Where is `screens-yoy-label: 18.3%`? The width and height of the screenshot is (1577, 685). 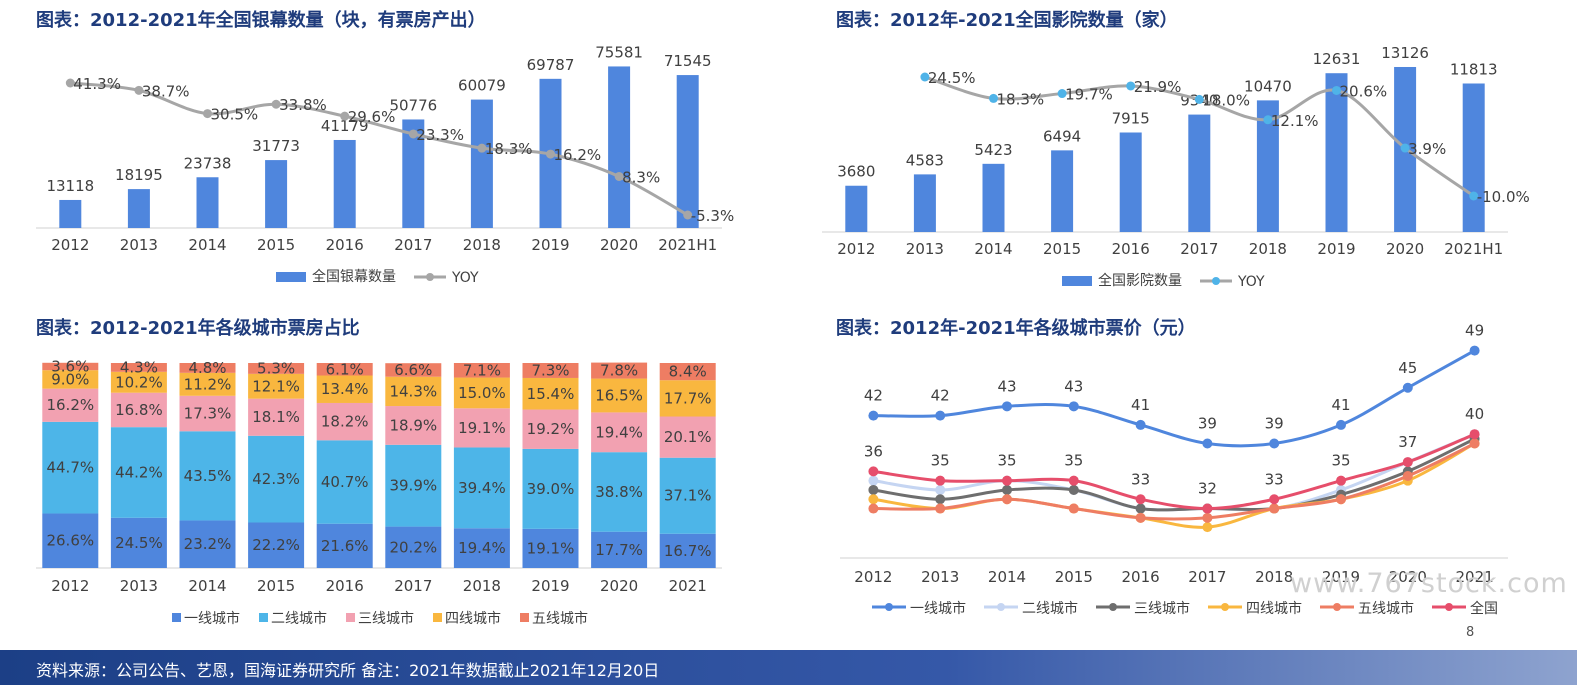 screens-yoy-label: 18.3% is located at coordinates (509, 149).